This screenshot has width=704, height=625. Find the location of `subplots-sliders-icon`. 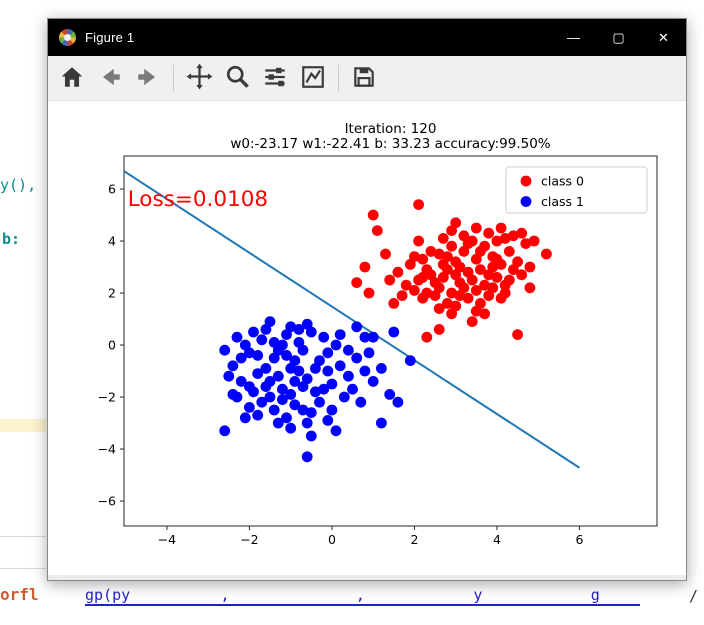

subplots-sliders-icon is located at coordinates (275, 78).